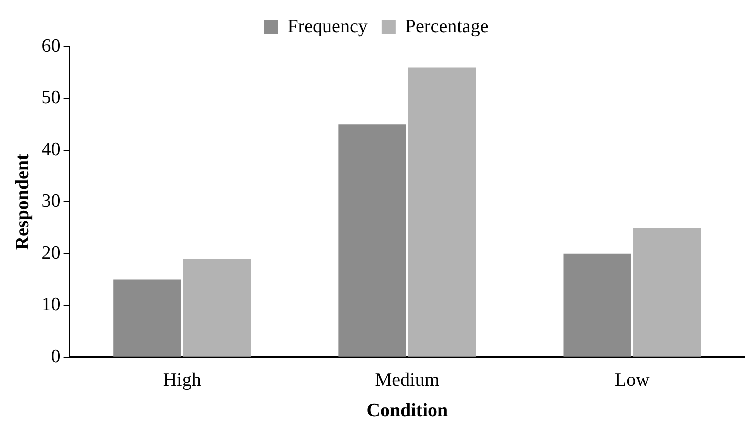 The height and width of the screenshot is (431, 749). I want to click on y-tick-label: 20, so click(51, 253).